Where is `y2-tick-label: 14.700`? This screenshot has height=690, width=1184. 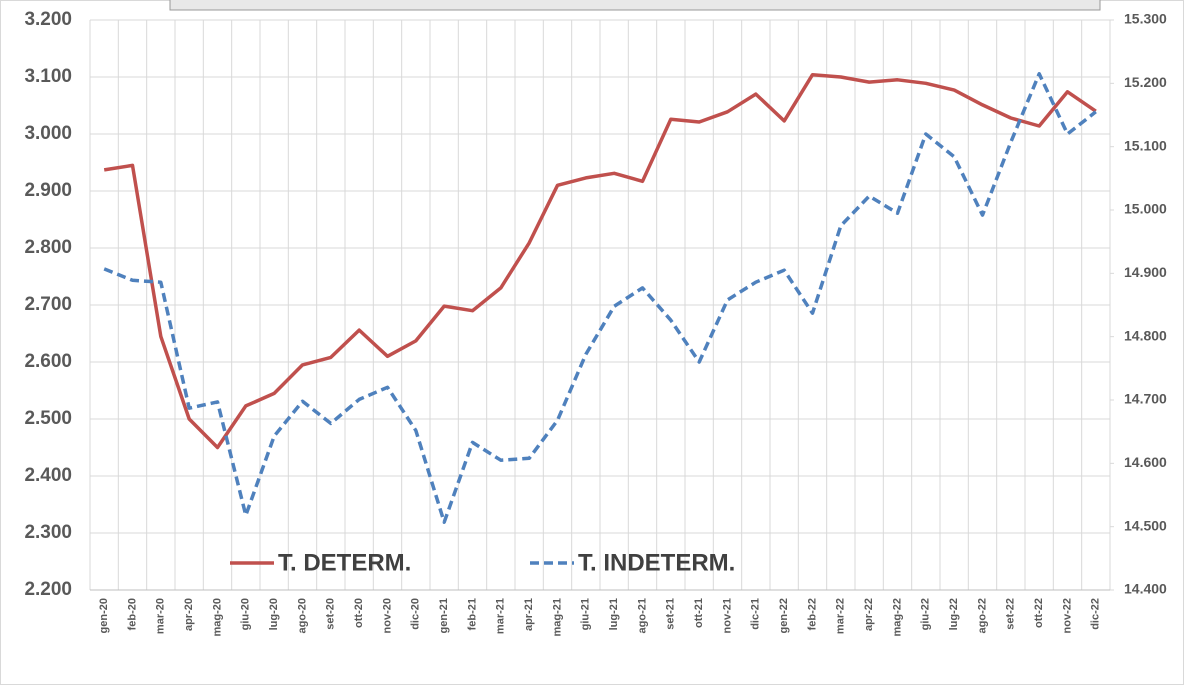 y2-tick-label: 14.700 is located at coordinates (1145, 399).